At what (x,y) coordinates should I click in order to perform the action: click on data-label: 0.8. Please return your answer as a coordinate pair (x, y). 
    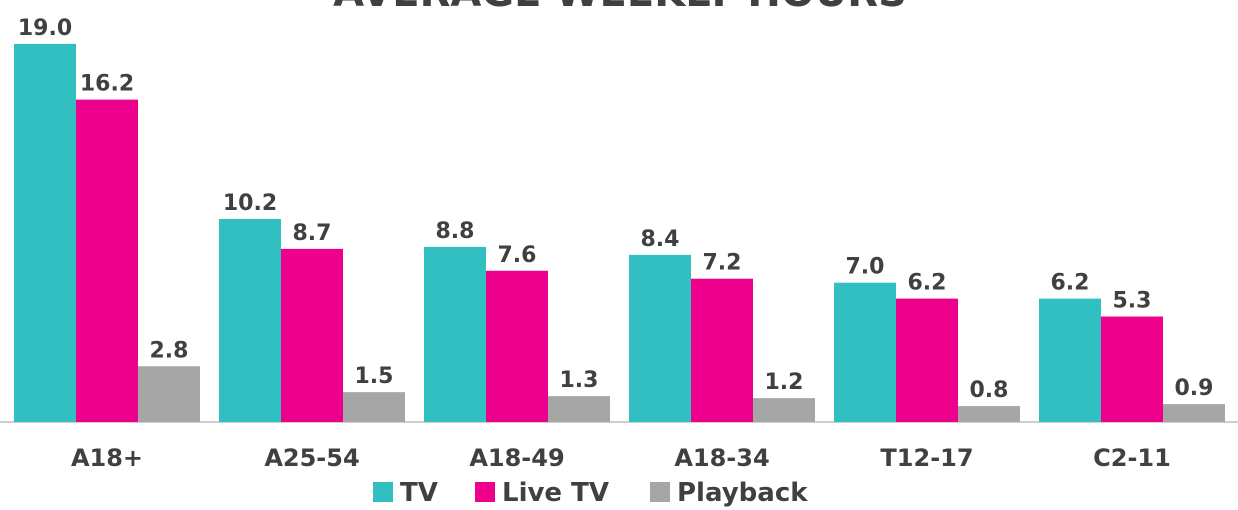
    Looking at the image, I should click on (989, 390).